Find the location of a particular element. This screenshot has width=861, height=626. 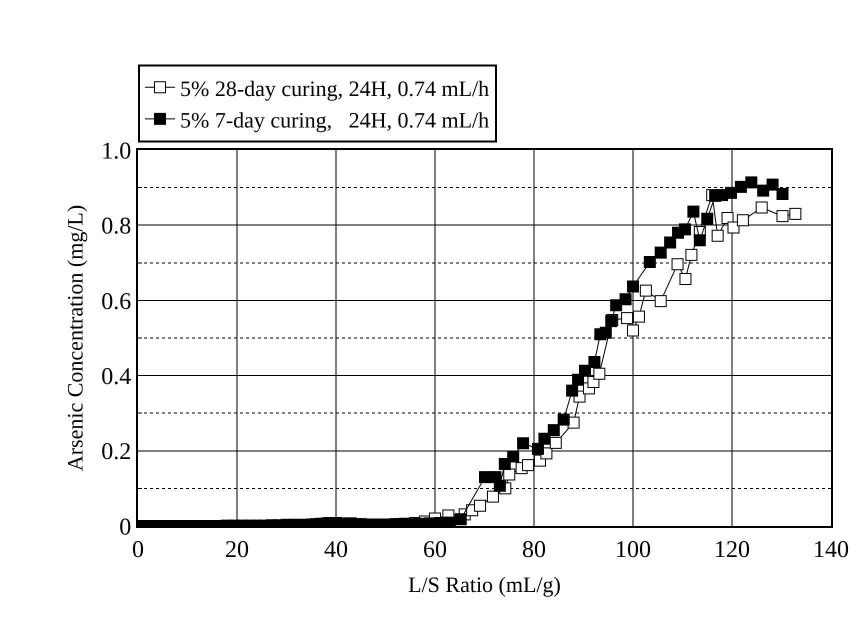

x-tick-label: 120 is located at coordinates (732, 549).